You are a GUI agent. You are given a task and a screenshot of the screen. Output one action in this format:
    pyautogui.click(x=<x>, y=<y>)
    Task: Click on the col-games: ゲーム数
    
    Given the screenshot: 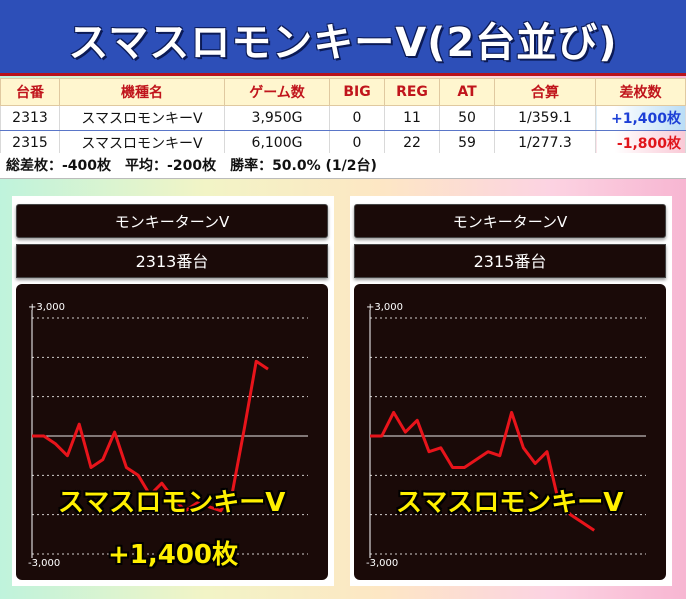 What is the action you would take?
    pyautogui.click(x=277, y=92)
    